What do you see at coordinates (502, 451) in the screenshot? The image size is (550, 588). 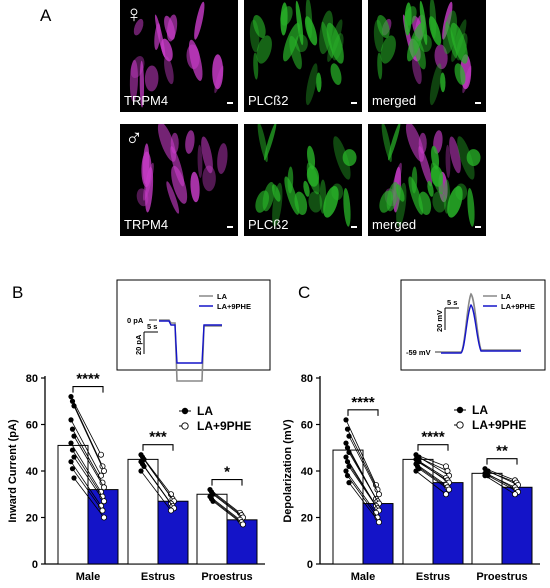 I see `significance-stars: **` at bounding box center [502, 451].